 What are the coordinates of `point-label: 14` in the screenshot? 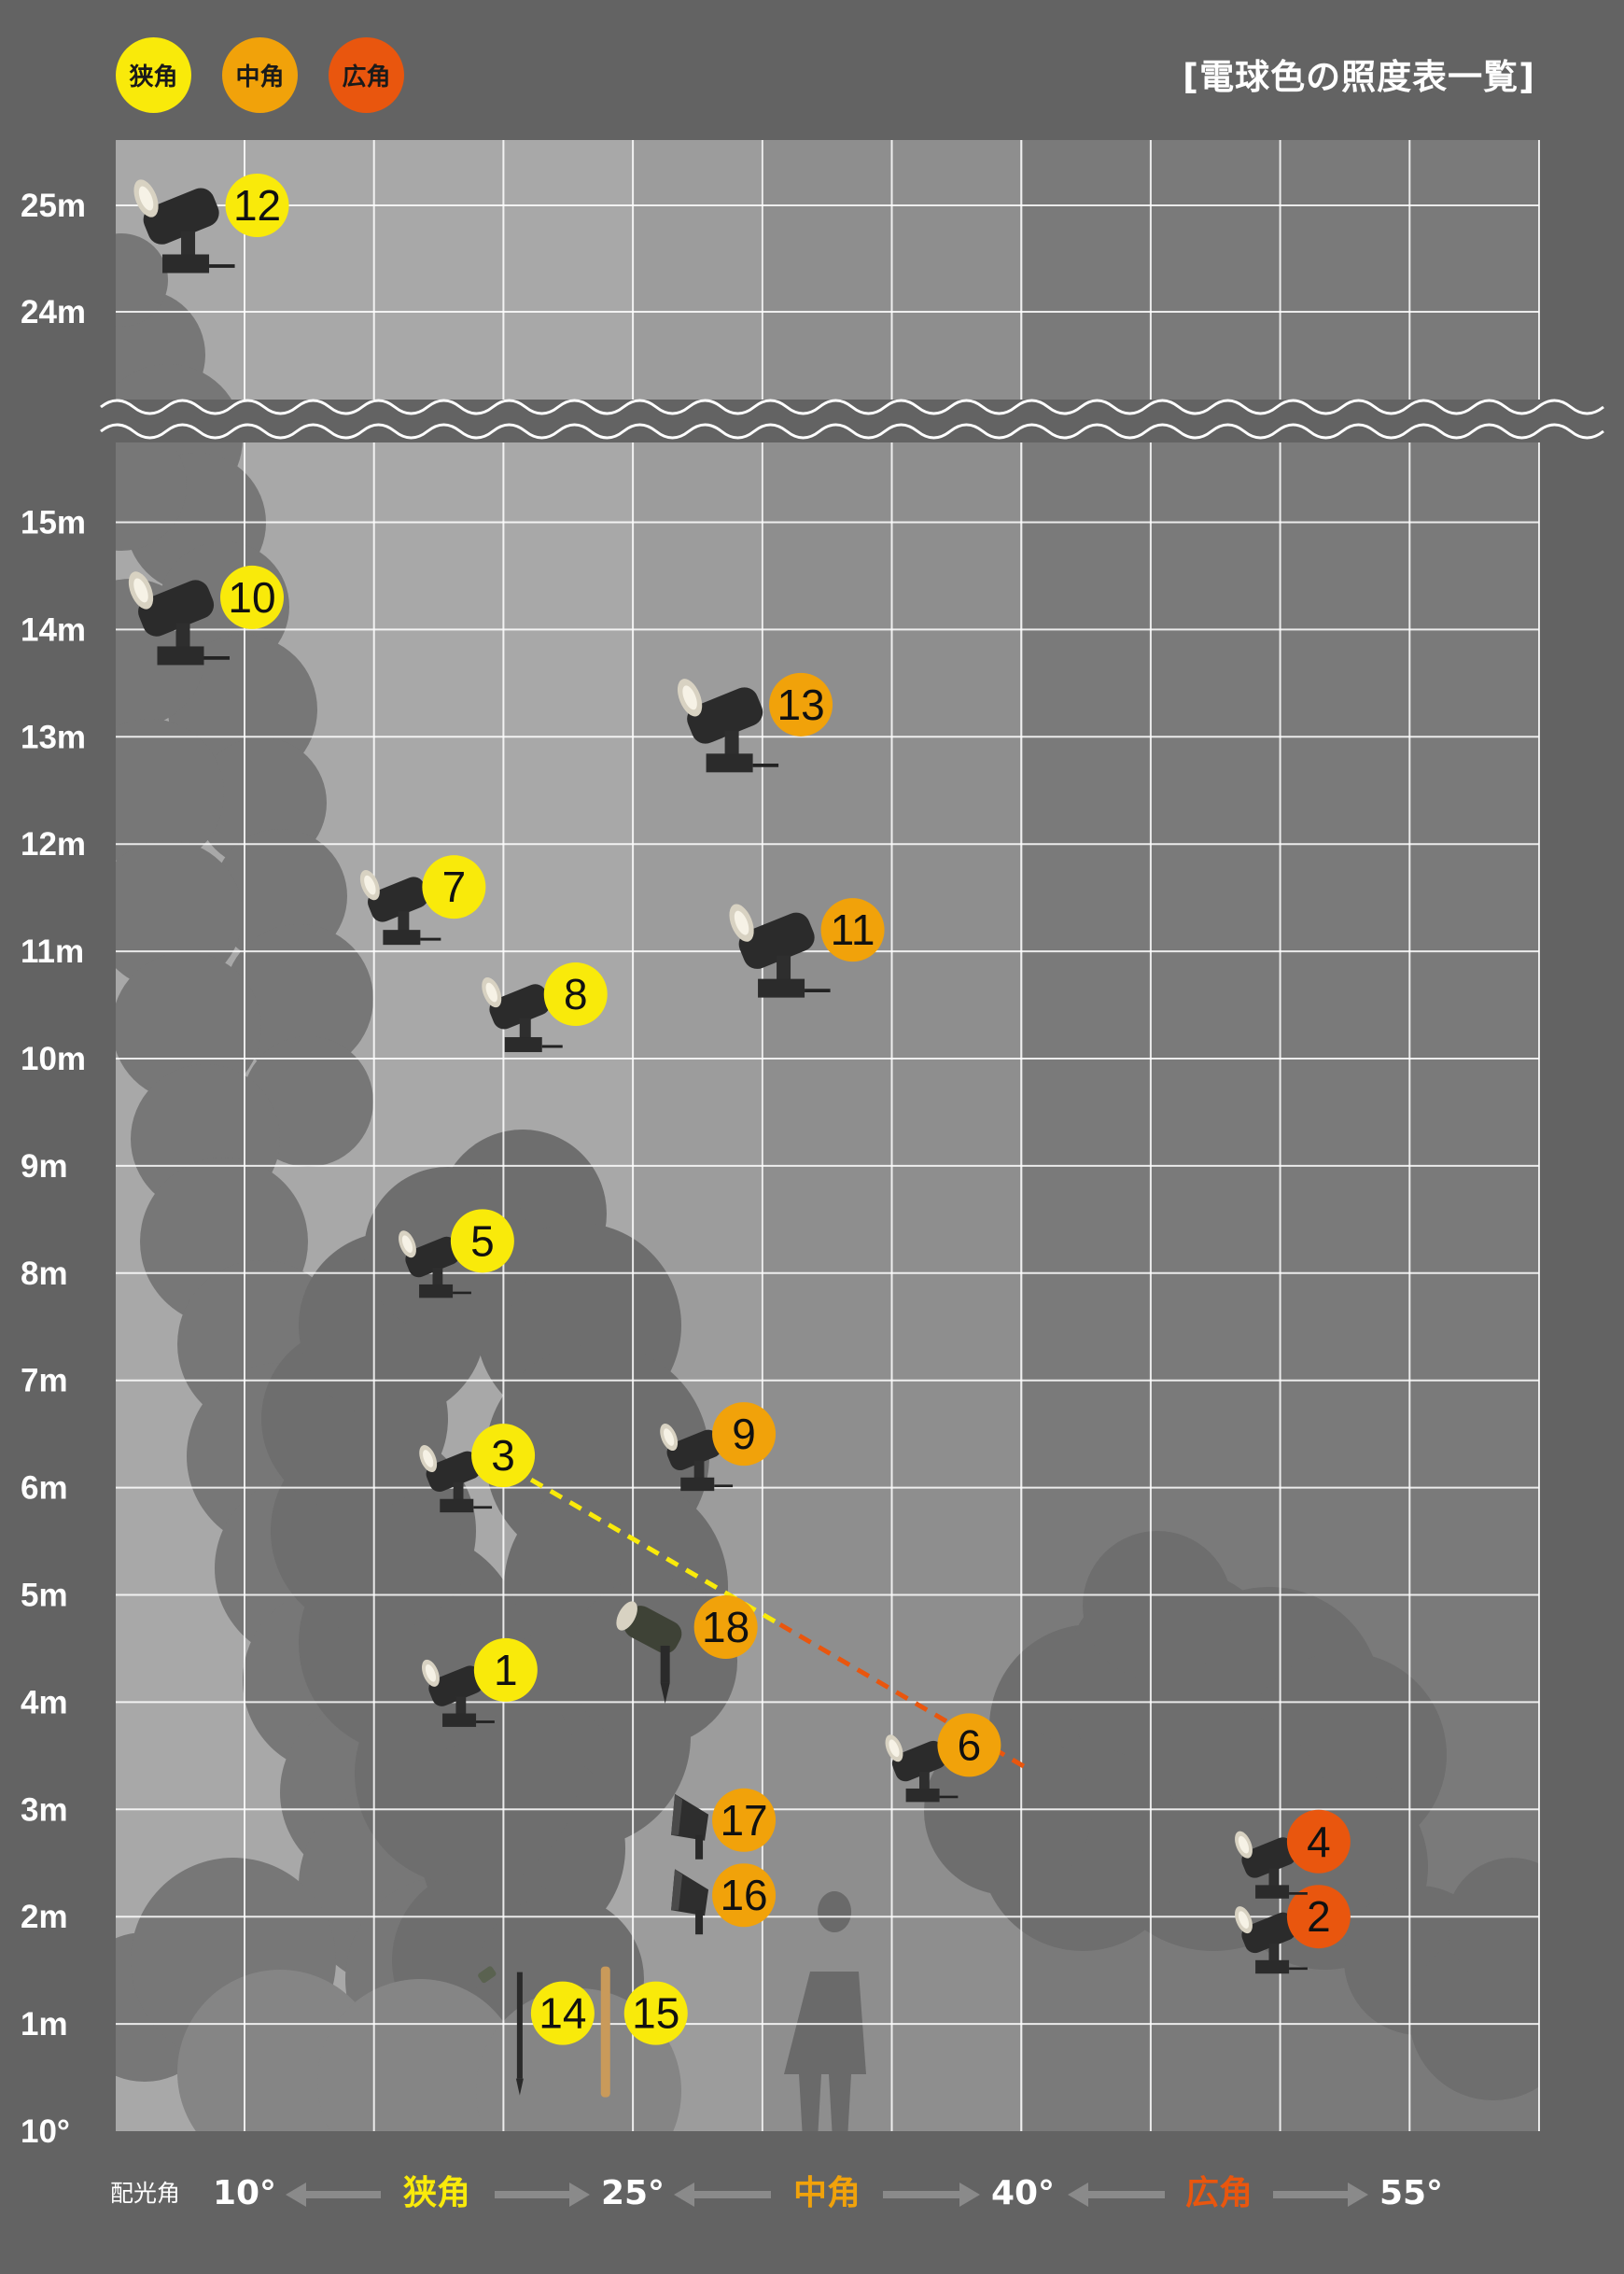 It's located at (562, 2014).